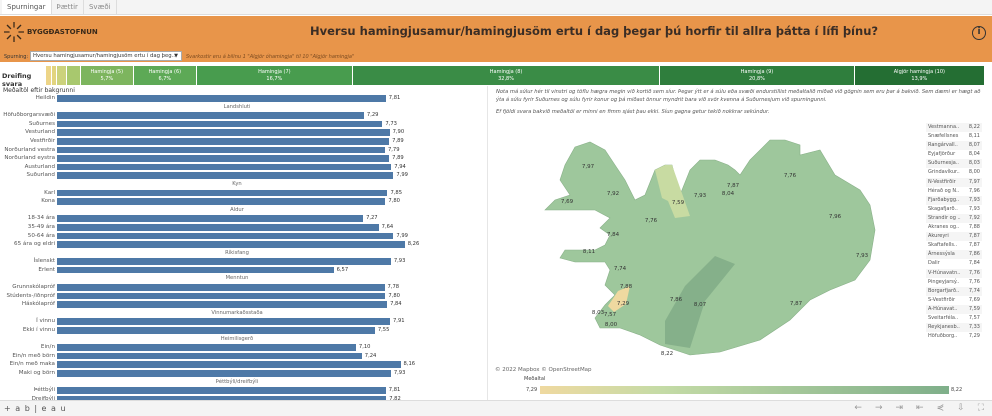  What do you see at coordinates (858, 408) in the screenshot?
I see `undo-icon: ←` at bounding box center [858, 408].